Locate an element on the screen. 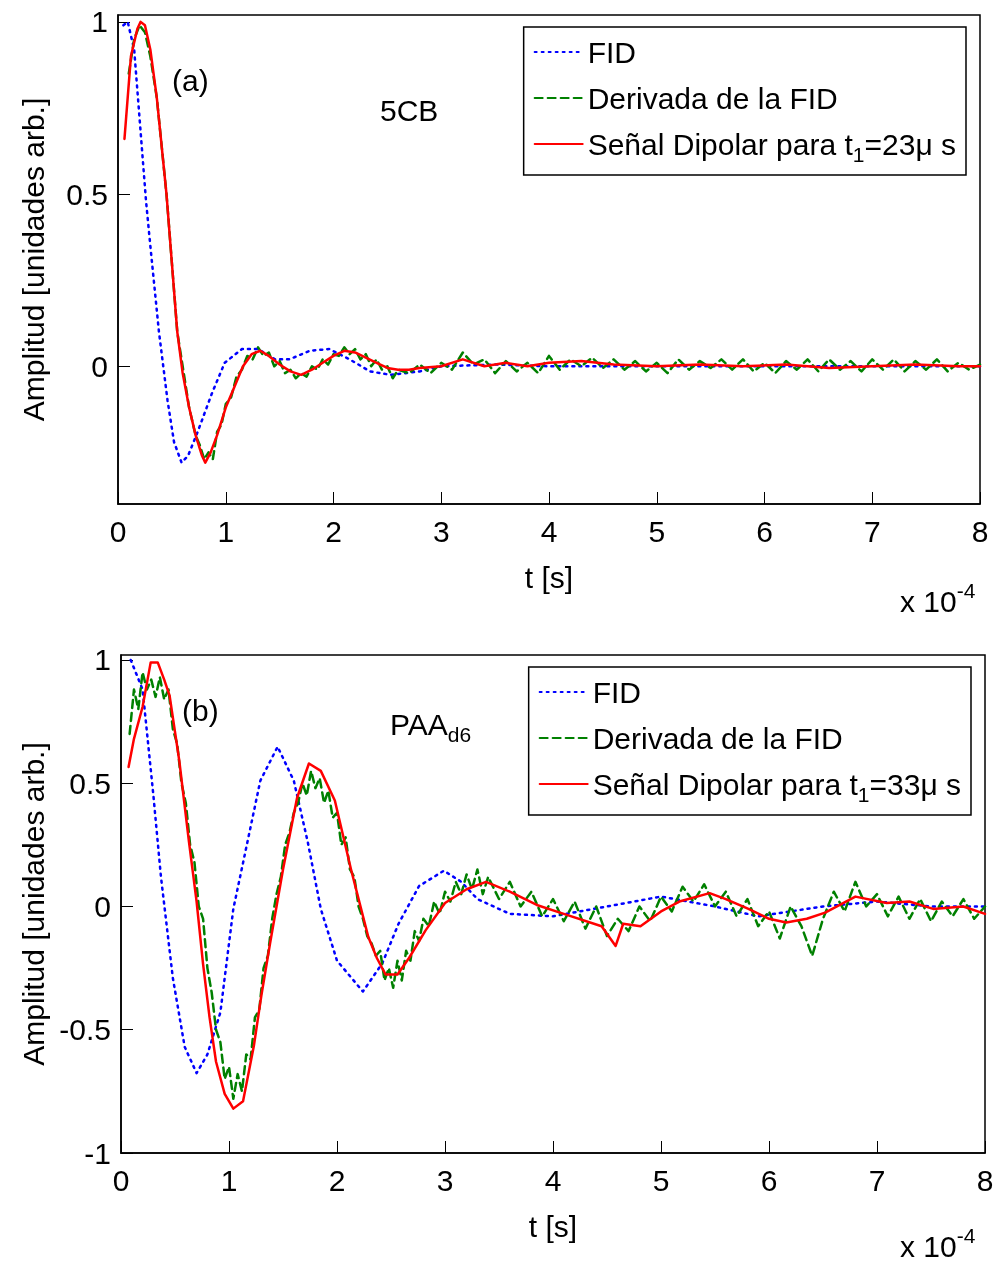 The height and width of the screenshot is (1268, 999). annotation: 5CB is located at coordinates (409, 110).